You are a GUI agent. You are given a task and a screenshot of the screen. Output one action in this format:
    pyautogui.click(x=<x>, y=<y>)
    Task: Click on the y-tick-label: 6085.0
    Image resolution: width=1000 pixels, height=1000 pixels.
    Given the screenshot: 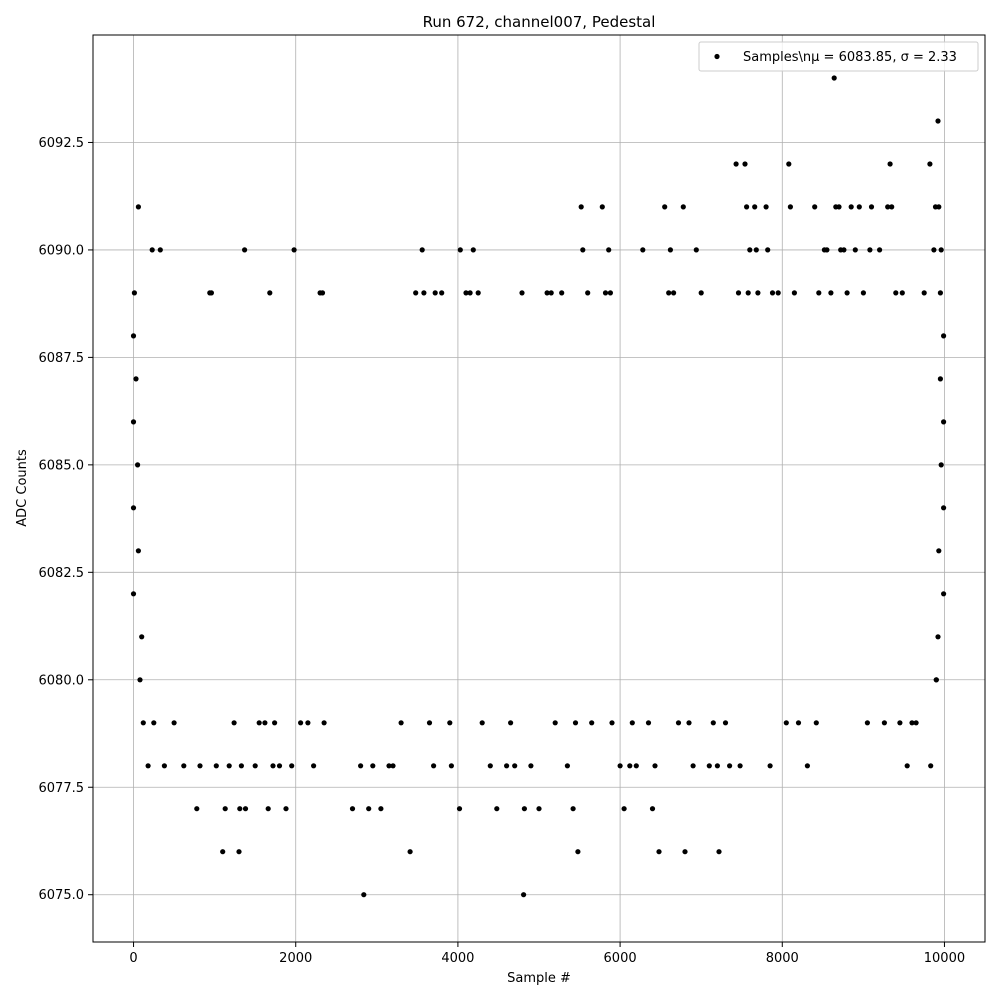 What is the action you would take?
    pyautogui.click(x=62, y=465)
    